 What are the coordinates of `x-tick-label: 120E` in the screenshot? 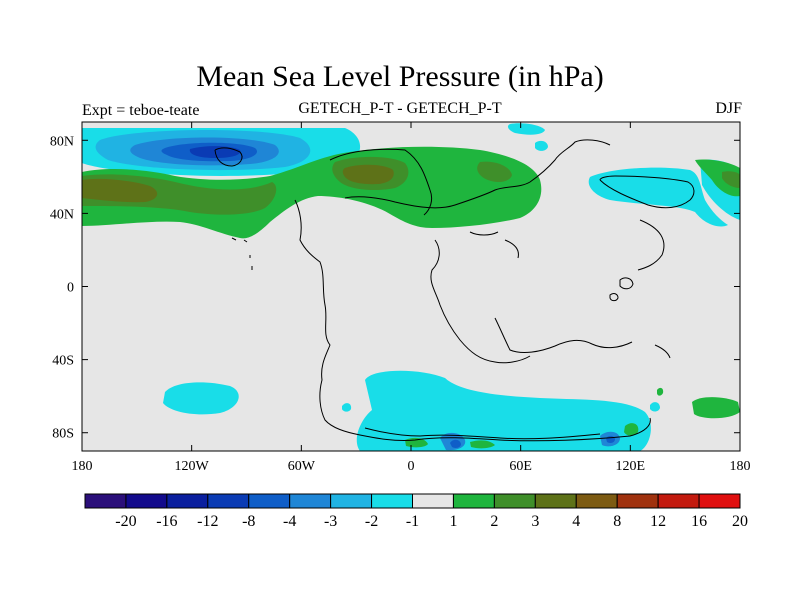 It's located at (631, 466).